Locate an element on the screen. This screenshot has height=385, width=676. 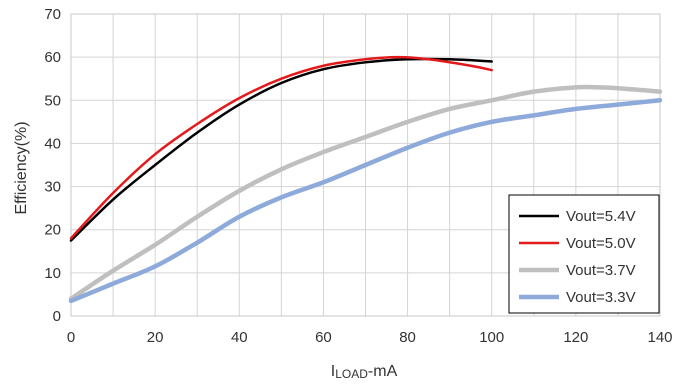
x-tick-label: 80 is located at coordinates (407, 337).